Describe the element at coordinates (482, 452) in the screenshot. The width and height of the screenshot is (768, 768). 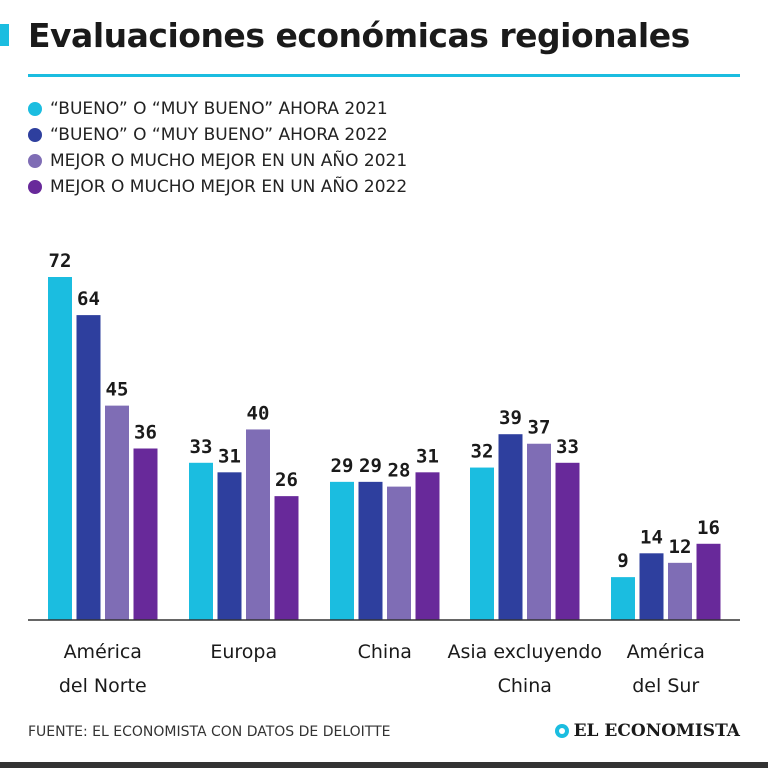
I see `bar-value-label: 32` at that location.